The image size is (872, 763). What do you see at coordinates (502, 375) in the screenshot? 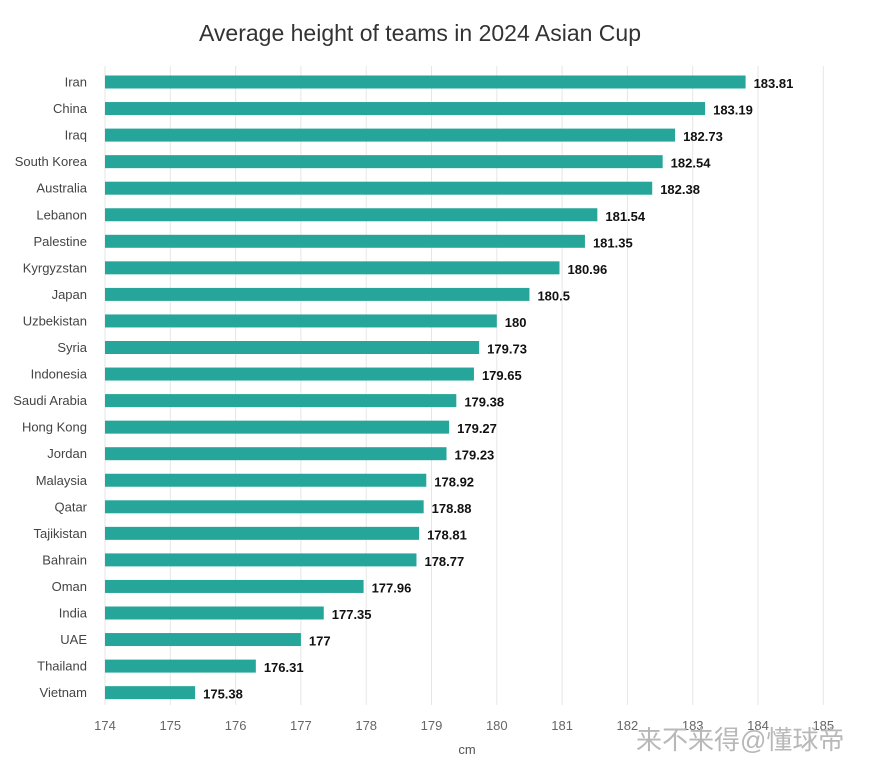
I see `data-label: 179.65` at bounding box center [502, 375].